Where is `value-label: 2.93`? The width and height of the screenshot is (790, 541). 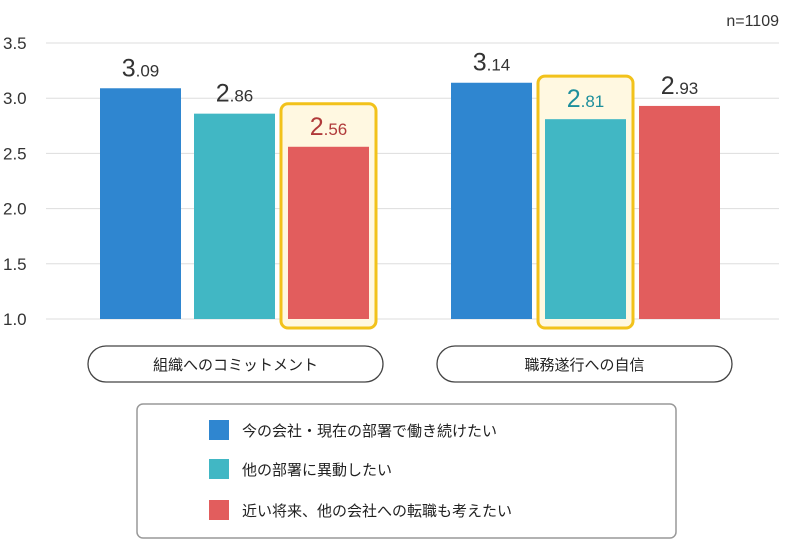
value-label: 2.93 is located at coordinates (680, 86).